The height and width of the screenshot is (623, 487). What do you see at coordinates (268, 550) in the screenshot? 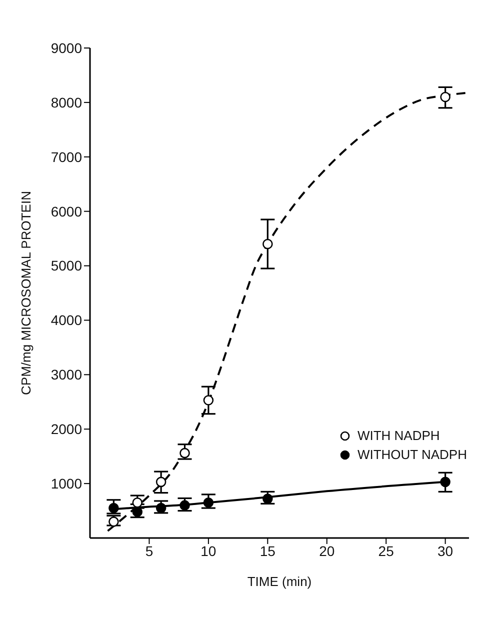
I see `x-tick-label: 15` at bounding box center [268, 550].